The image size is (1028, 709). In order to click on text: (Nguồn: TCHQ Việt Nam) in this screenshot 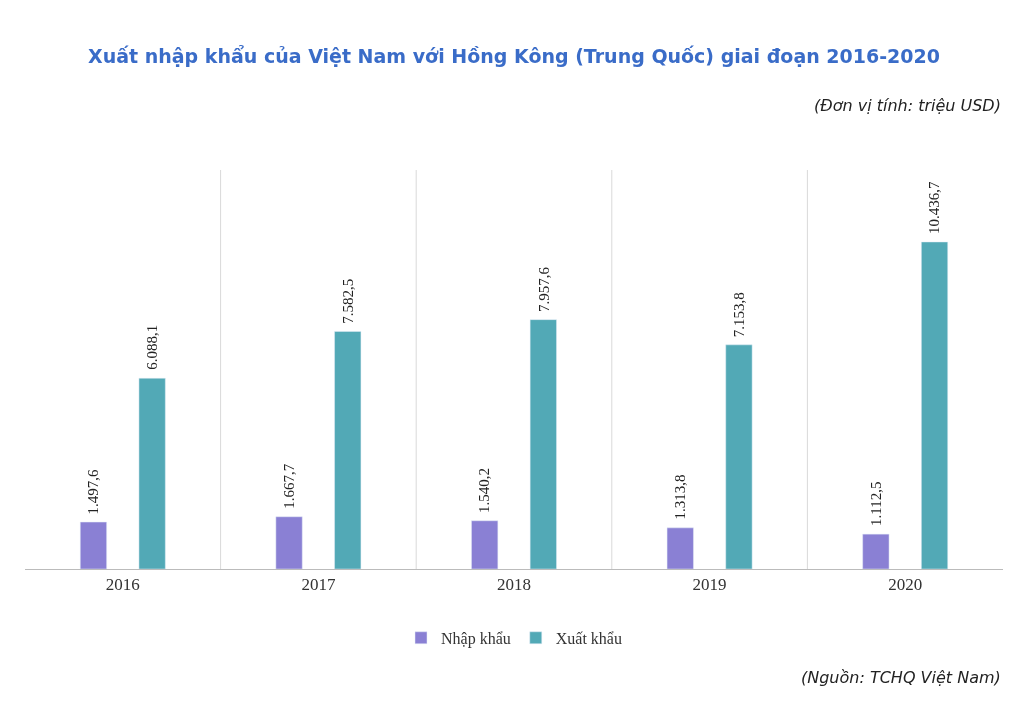, I will do `click(901, 677)`.